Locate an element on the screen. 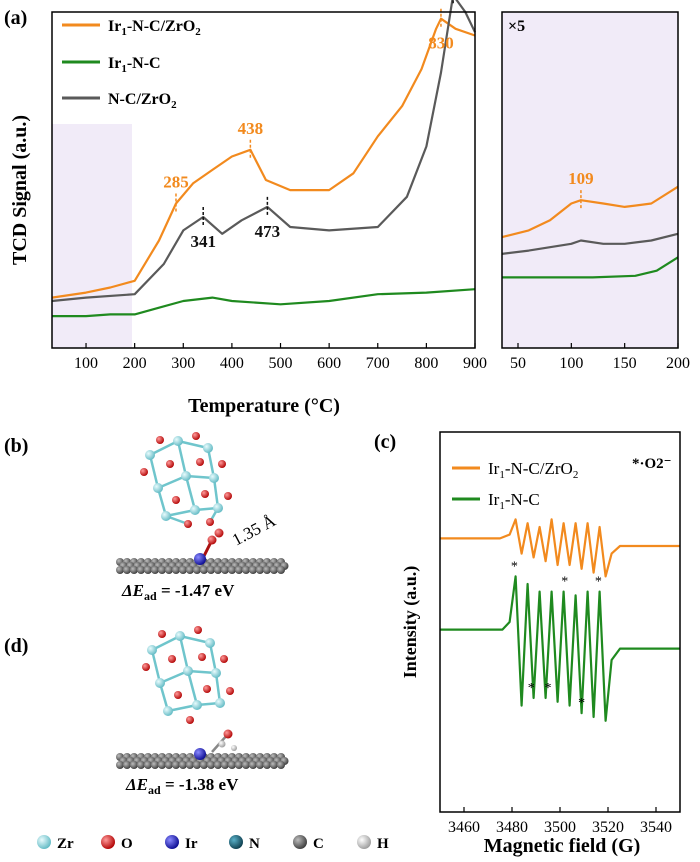  inset-x-tick-label-100: 100 is located at coordinates (571, 363).